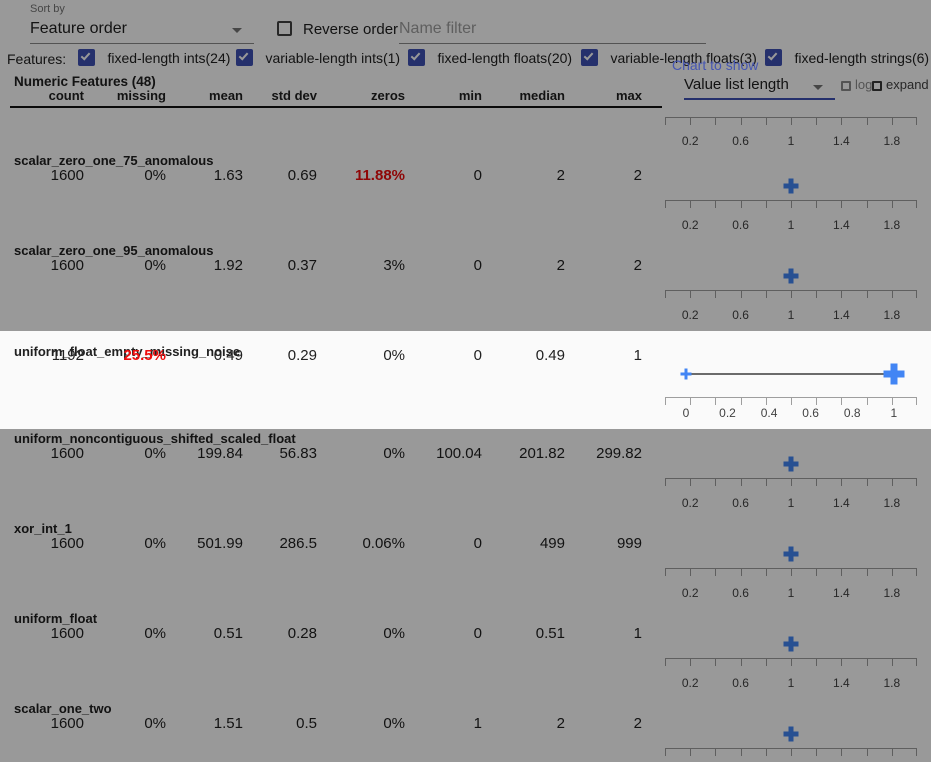  Describe the element at coordinates (336, 266) in the screenshot. I see `stats-row: 1600 0% 1.92 0.37 3% 0 2 2` at that location.